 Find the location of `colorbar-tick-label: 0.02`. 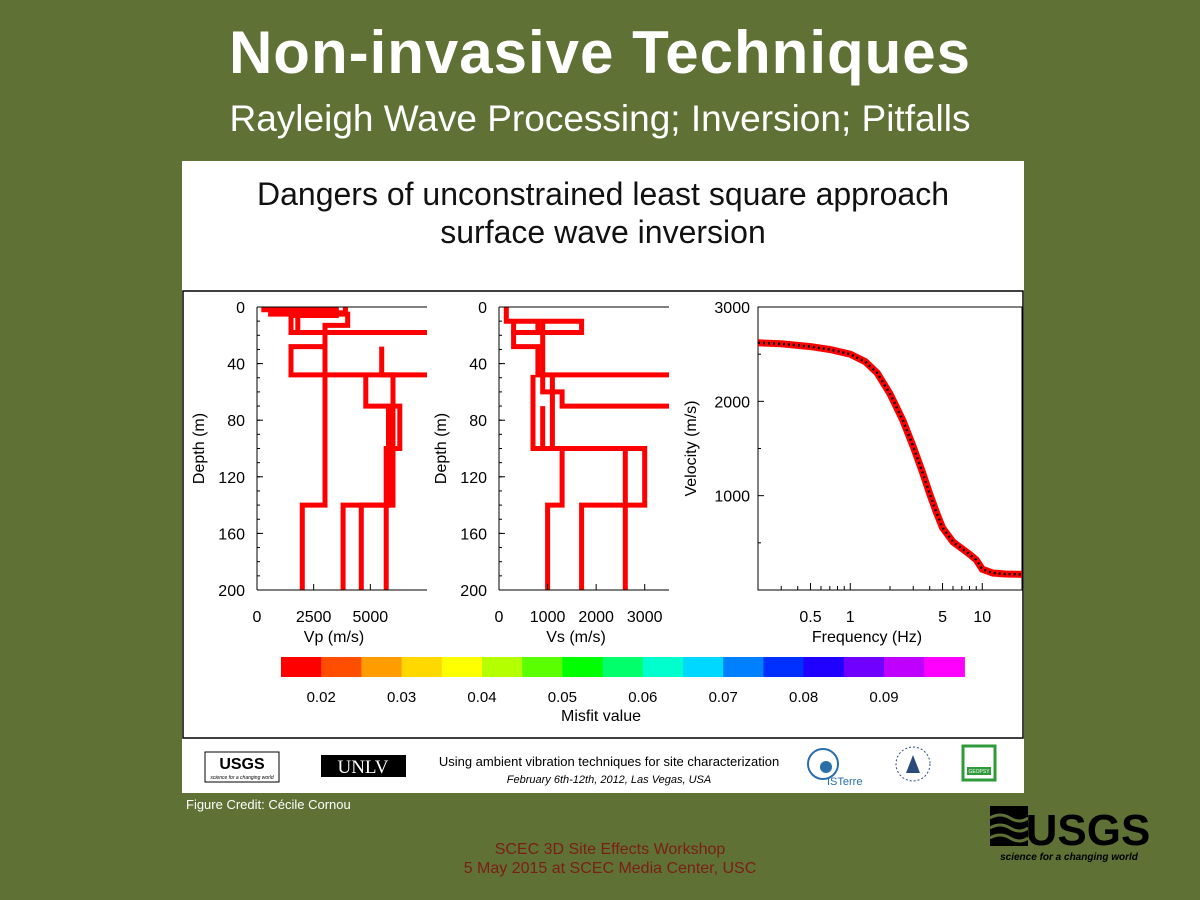

colorbar-tick-label: 0.02 is located at coordinates (321, 697).